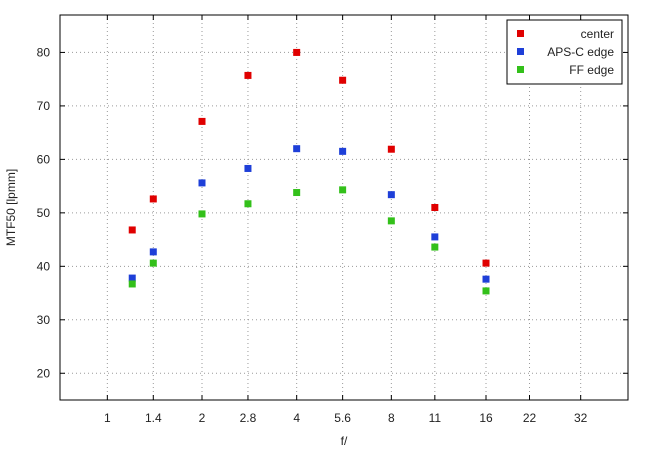 This screenshot has height=455, width=650. I want to click on x-tick-label: 2.8, so click(248, 418).